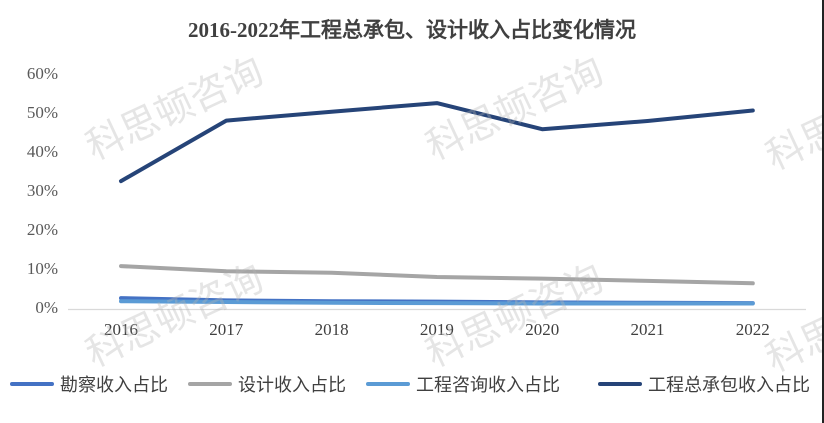 This screenshot has width=824, height=423. I want to click on legend-item: 工程总承包收入占比, so click(704, 384).